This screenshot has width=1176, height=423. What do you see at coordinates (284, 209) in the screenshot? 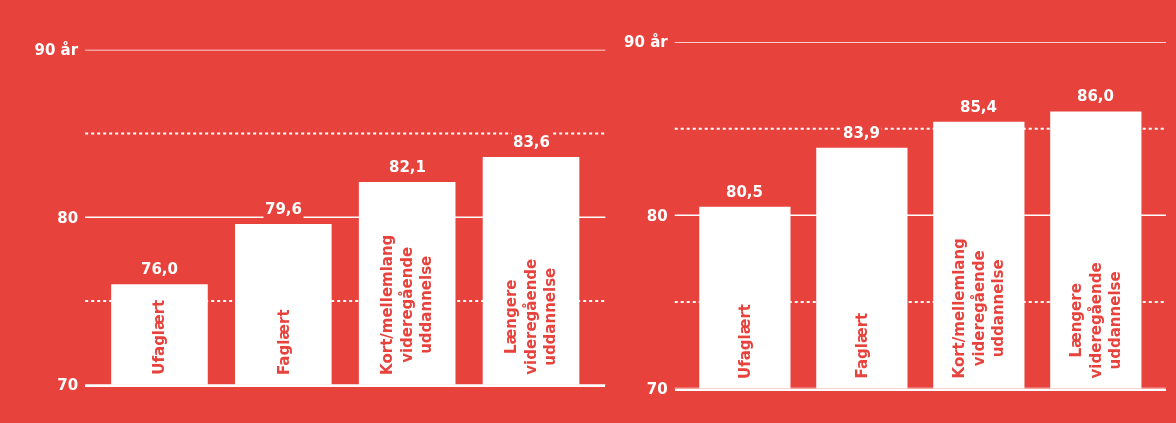
I see `data-label: 79,6` at bounding box center [284, 209].